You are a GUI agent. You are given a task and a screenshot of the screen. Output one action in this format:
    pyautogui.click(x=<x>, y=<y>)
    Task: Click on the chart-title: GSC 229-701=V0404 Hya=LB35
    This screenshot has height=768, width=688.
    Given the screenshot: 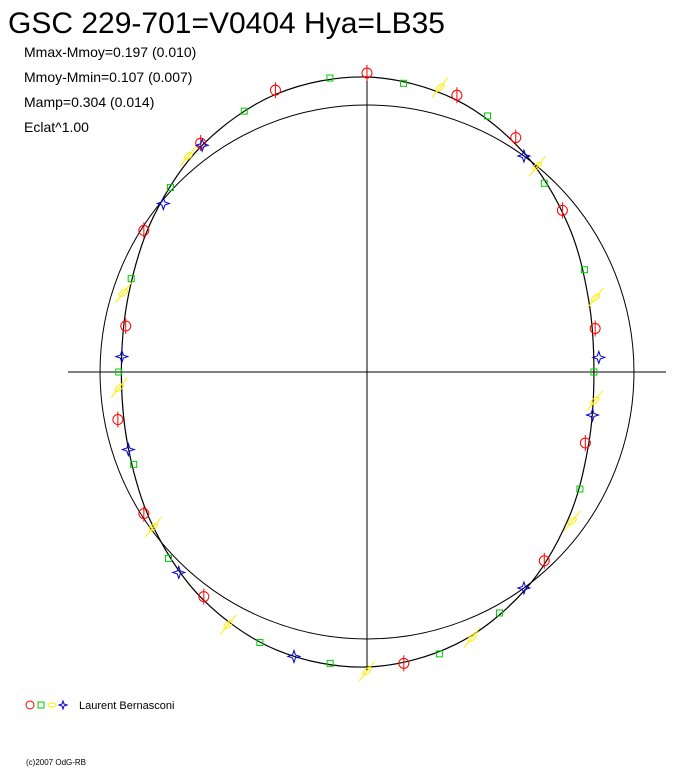 What is the action you would take?
    pyautogui.click(x=226, y=23)
    